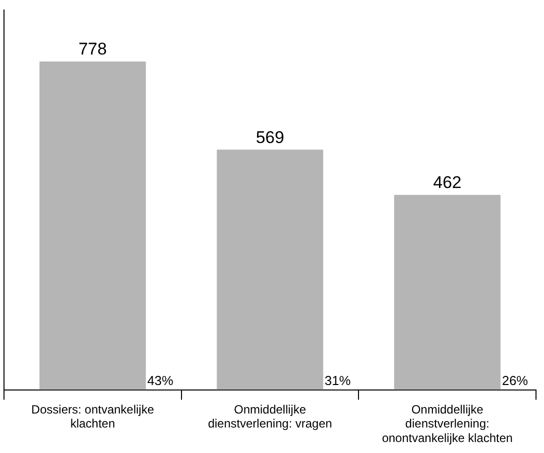 This screenshot has height=453, width=544. What do you see at coordinates (270, 416) in the screenshot?
I see `x-tick-label: Onmiddellijke dienstverlening: vragen` at bounding box center [270, 416].